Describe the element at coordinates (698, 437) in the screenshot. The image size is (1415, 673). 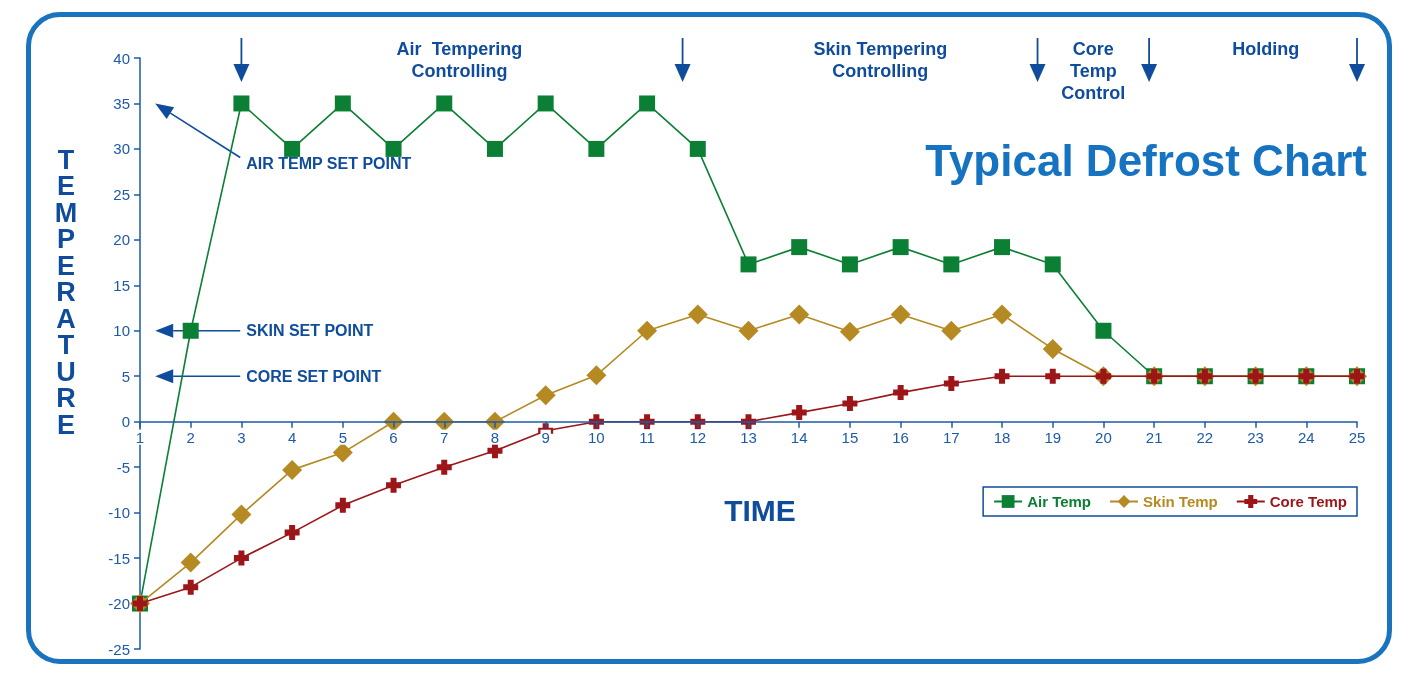
I see `x-tick-label: 12` at that location.